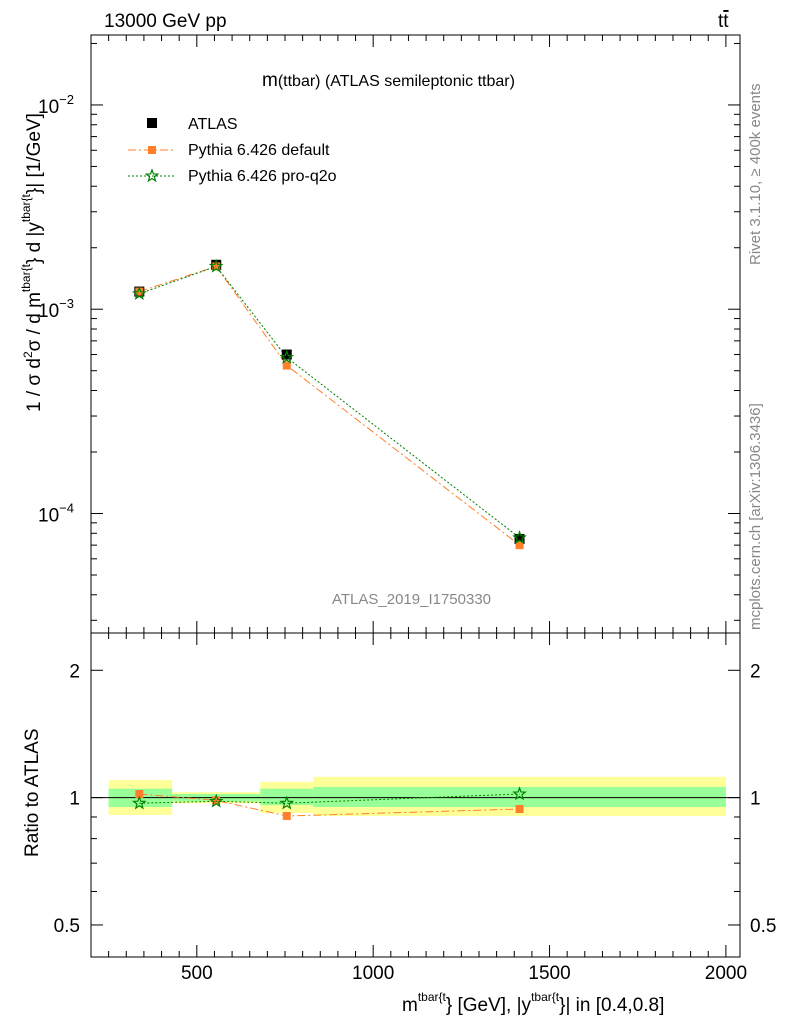 This screenshot has height=1024, width=786. I want to click on plot-title-m: m, so click(270, 80).